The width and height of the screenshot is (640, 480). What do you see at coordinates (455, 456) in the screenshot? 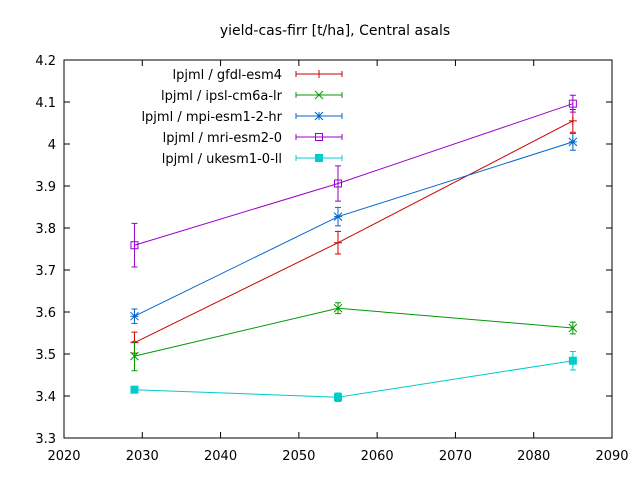
I see `x-tick-label: 2070` at bounding box center [455, 456].